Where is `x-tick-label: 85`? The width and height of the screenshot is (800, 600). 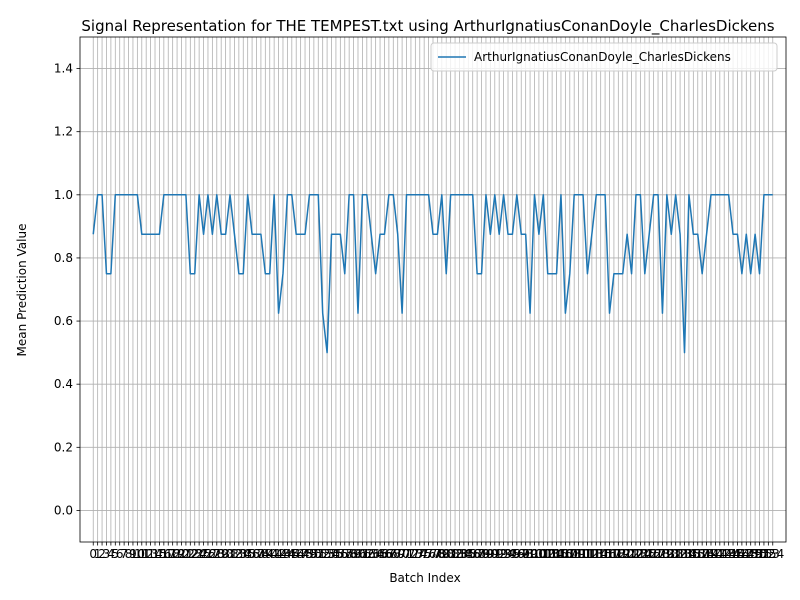 x-tick-label: 85 is located at coordinates (468, 554).